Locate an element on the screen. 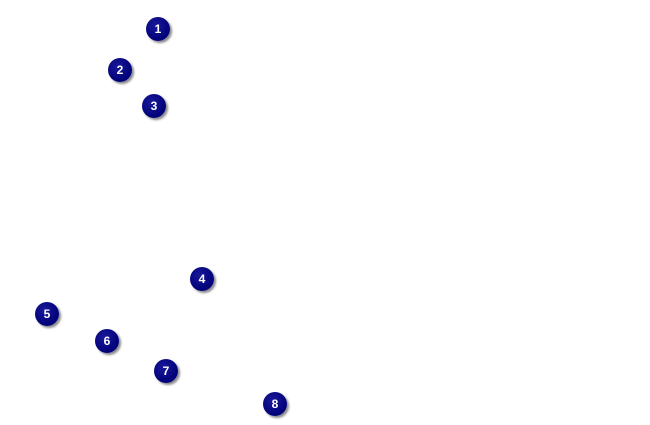  marker-8: 8 is located at coordinates (275, 404).